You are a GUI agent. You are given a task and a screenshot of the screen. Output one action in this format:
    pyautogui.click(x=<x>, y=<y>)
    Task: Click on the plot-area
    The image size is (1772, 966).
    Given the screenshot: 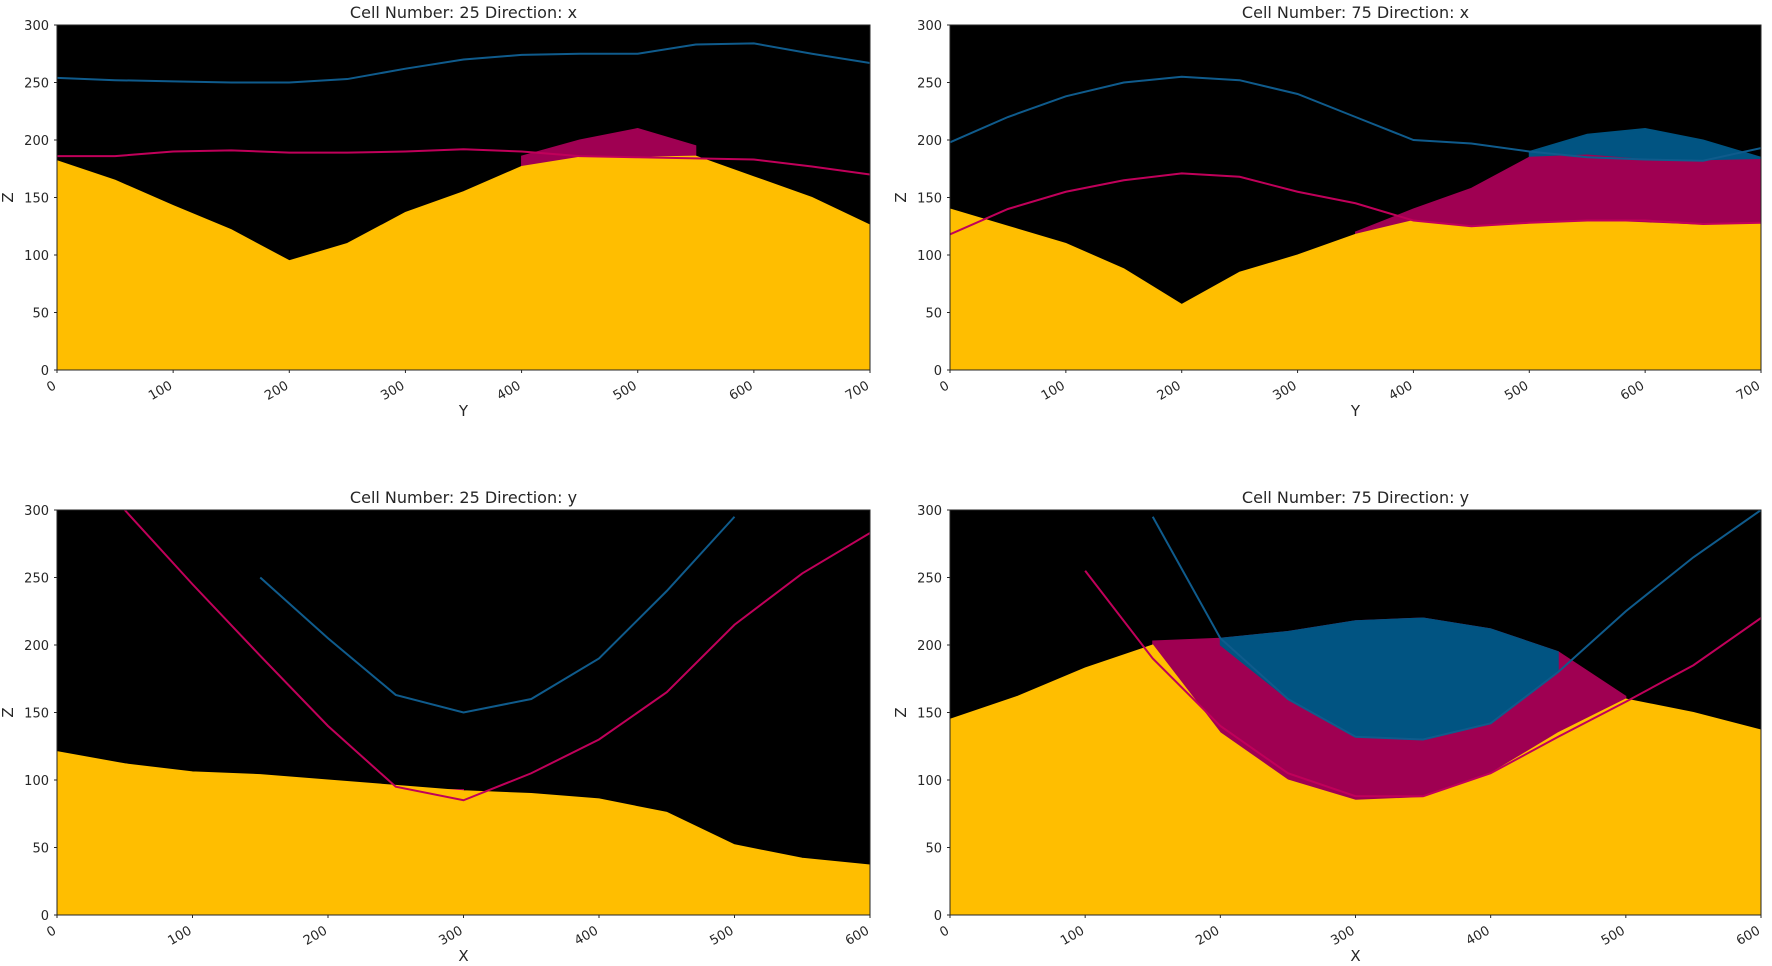 What is the action you would take?
    pyautogui.click(x=1355, y=222)
    